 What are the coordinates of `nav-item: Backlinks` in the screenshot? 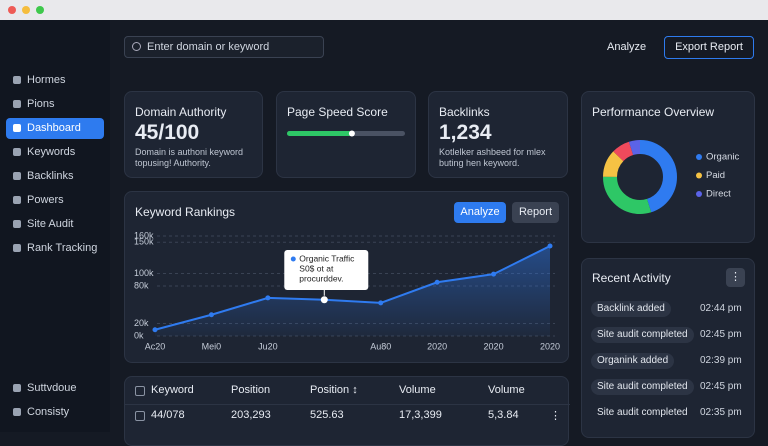 It's located at (55, 176).